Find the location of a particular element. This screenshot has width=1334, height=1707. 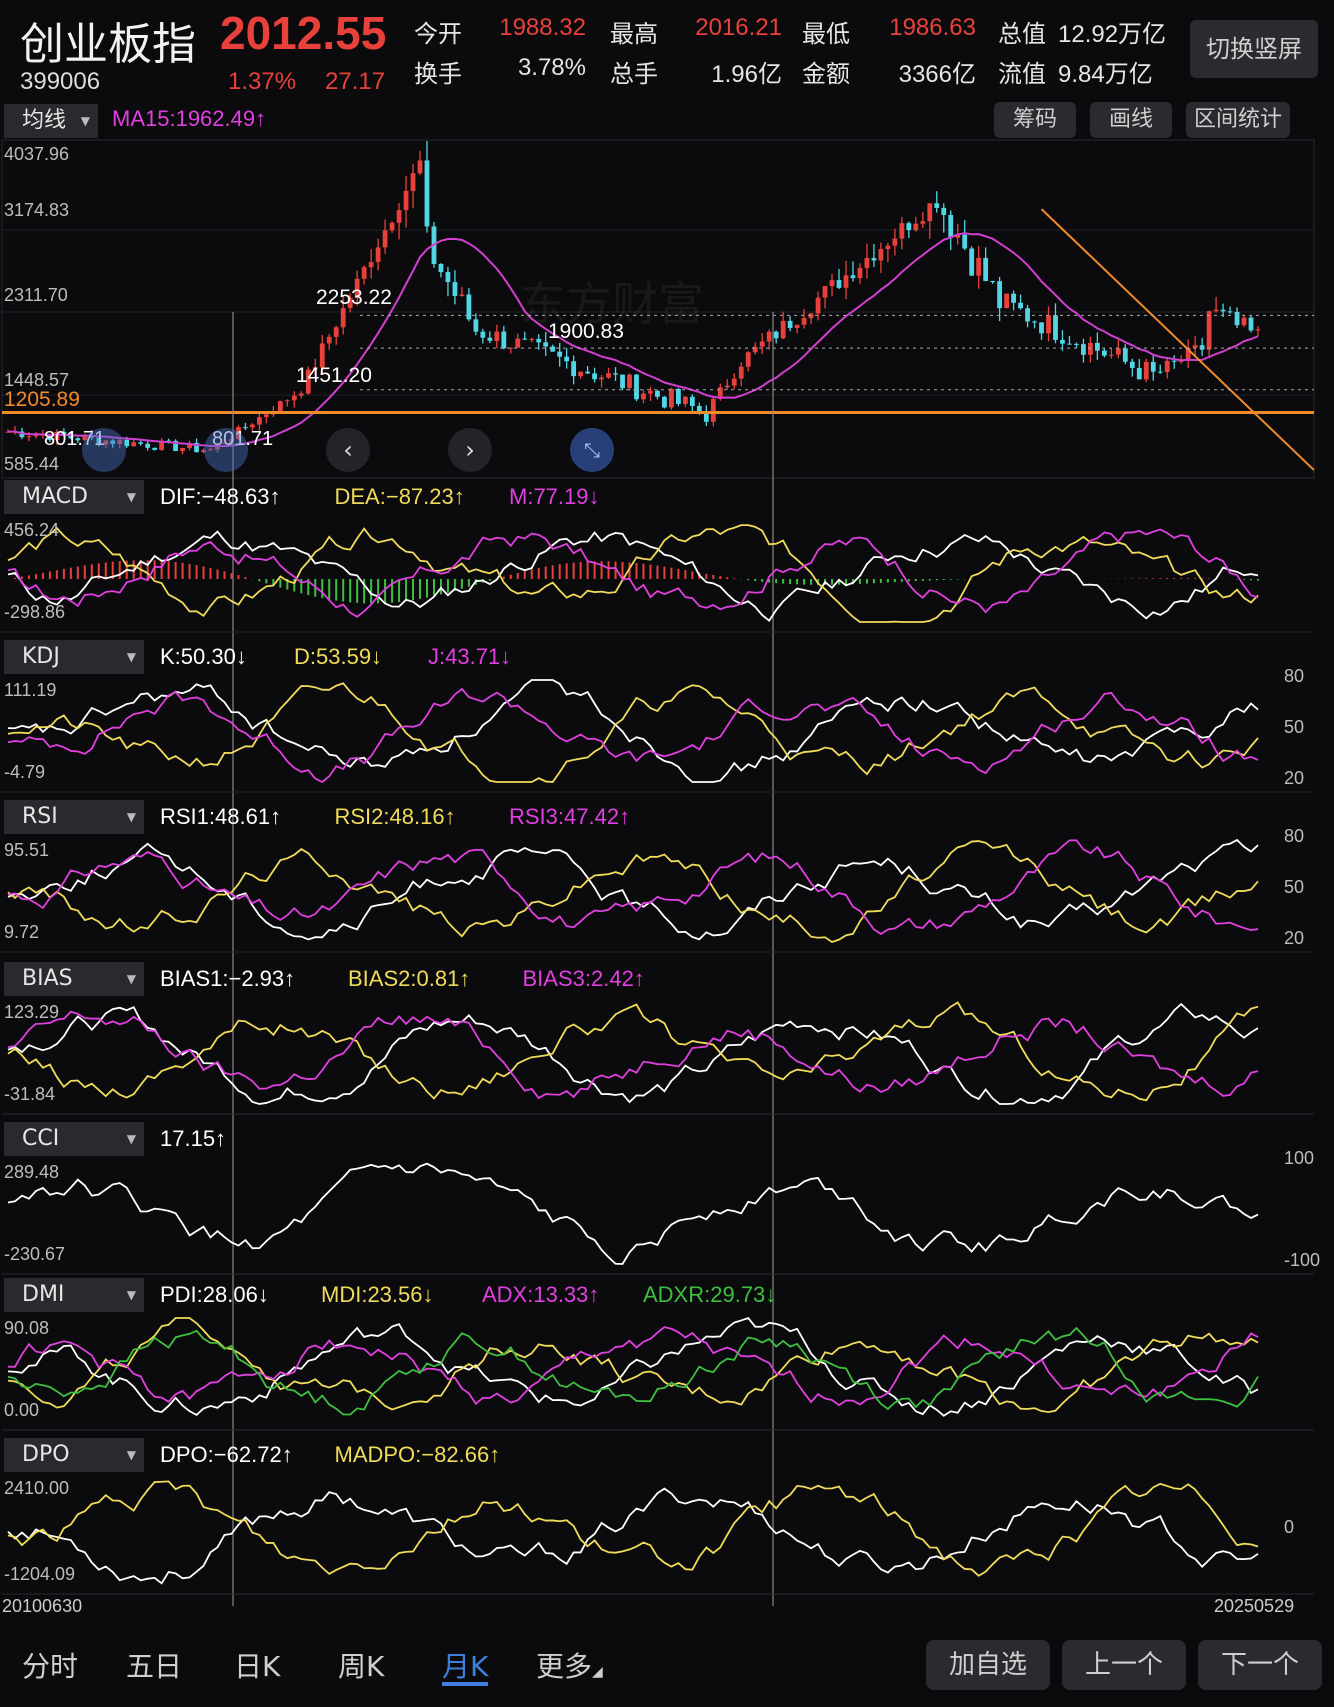

ylabel-min-dmi: 0.00 is located at coordinates (22, 1410).